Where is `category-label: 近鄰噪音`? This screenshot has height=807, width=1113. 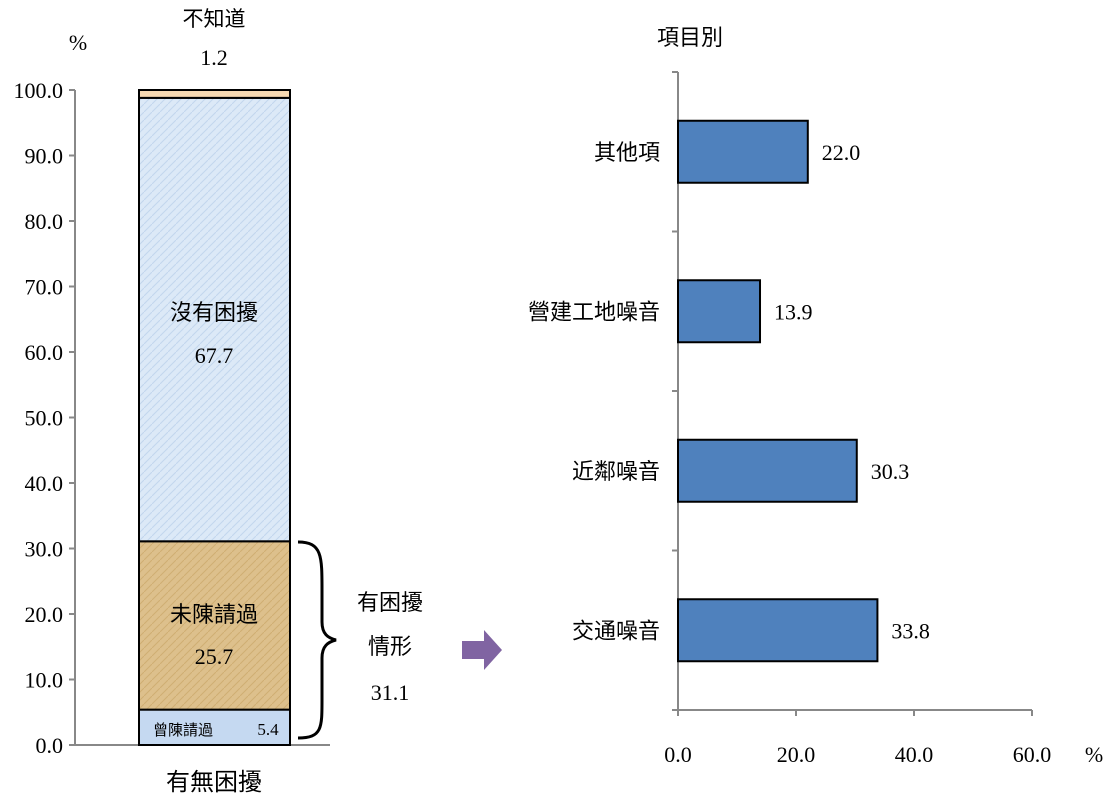 category-label: 近鄰噪音 is located at coordinates (616, 472).